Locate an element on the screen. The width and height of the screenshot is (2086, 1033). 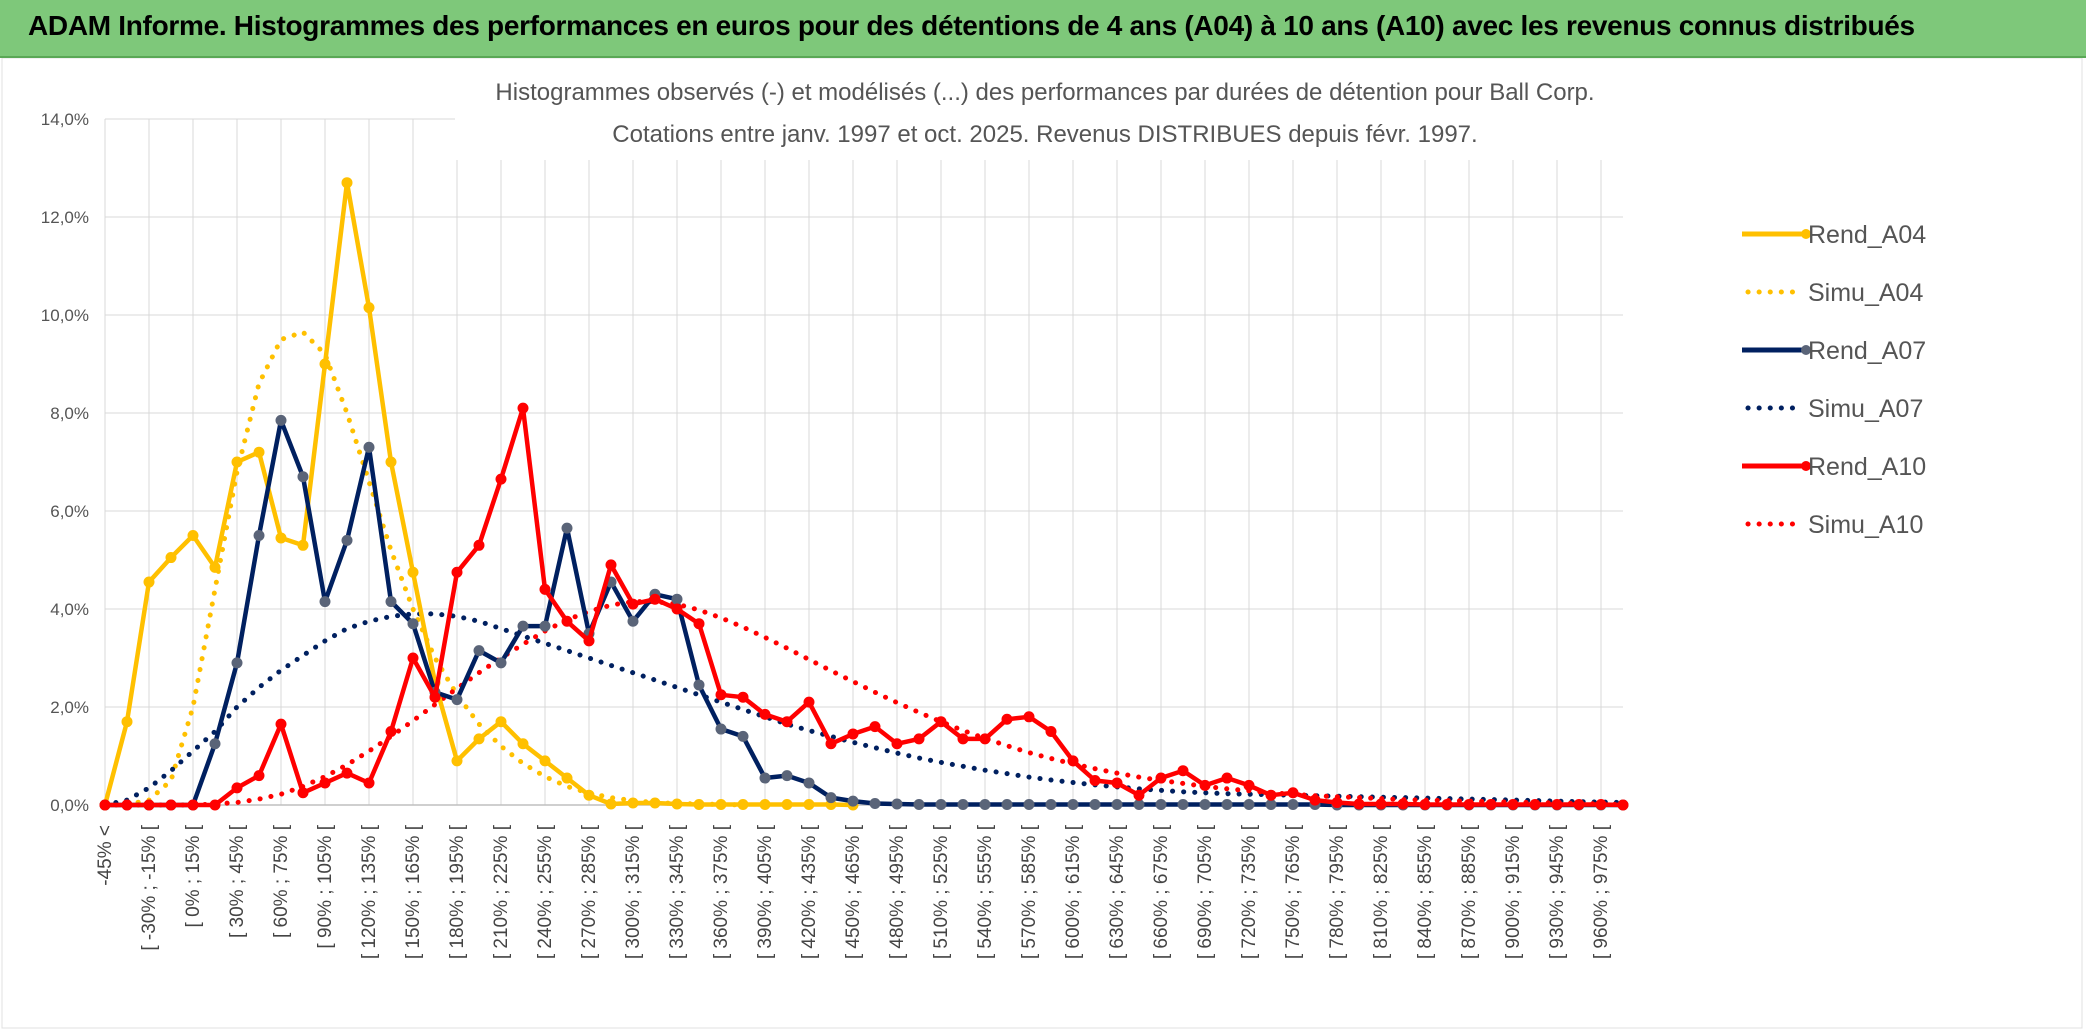
legend-marker-rend-a10 is located at coordinates (1806, 466).